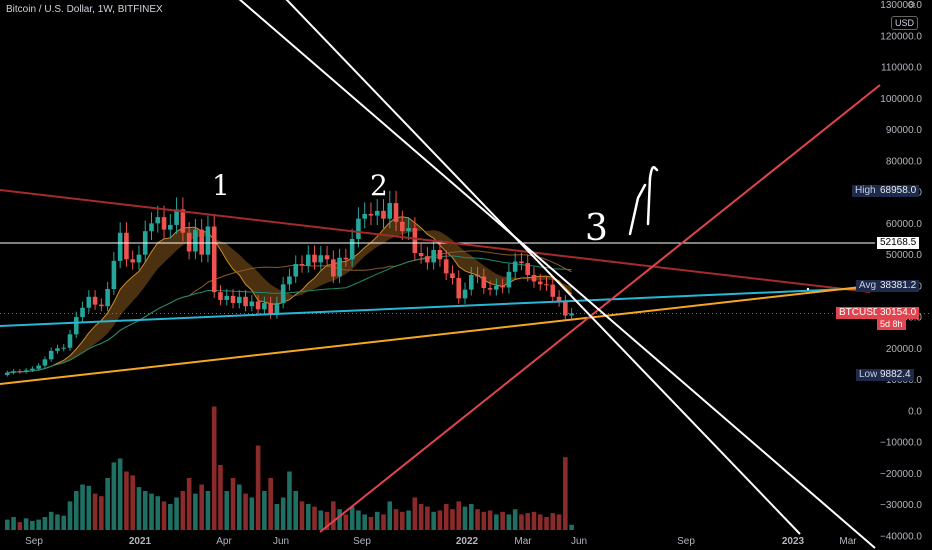 This screenshot has width=932, height=550. Describe the element at coordinates (467, 541) in the screenshot. I see `time-tick-label: 2022` at that location.